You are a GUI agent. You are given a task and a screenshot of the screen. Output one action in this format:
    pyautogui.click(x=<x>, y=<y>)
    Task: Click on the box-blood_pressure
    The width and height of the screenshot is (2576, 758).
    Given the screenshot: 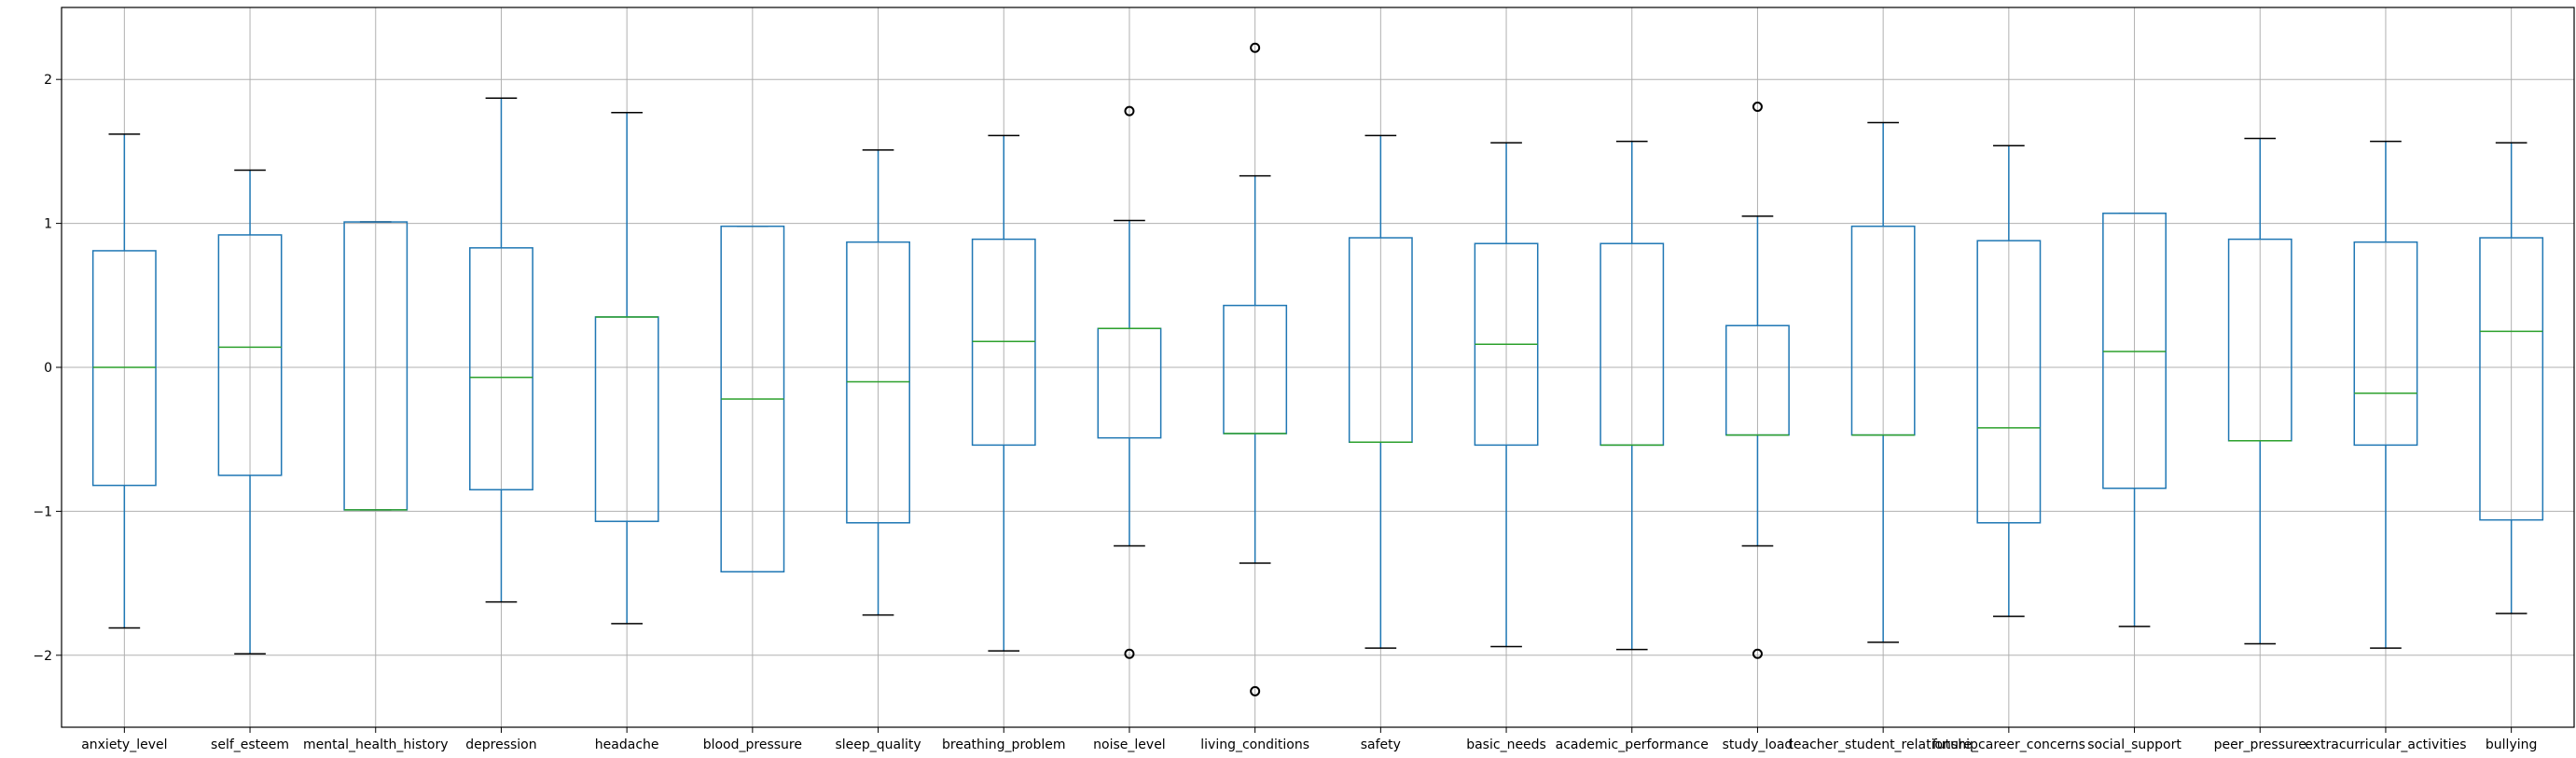 What is the action you would take?
    pyautogui.click(x=752, y=398)
    